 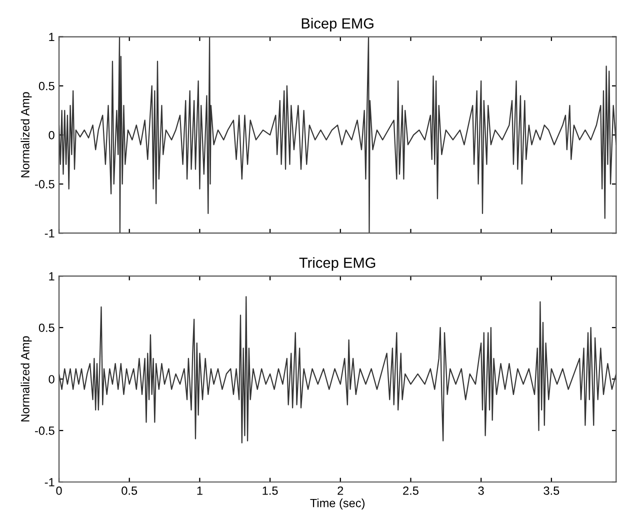 What do you see at coordinates (341, 490) in the screenshot?
I see `x-tick-label: 2` at bounding box center [341, 490].